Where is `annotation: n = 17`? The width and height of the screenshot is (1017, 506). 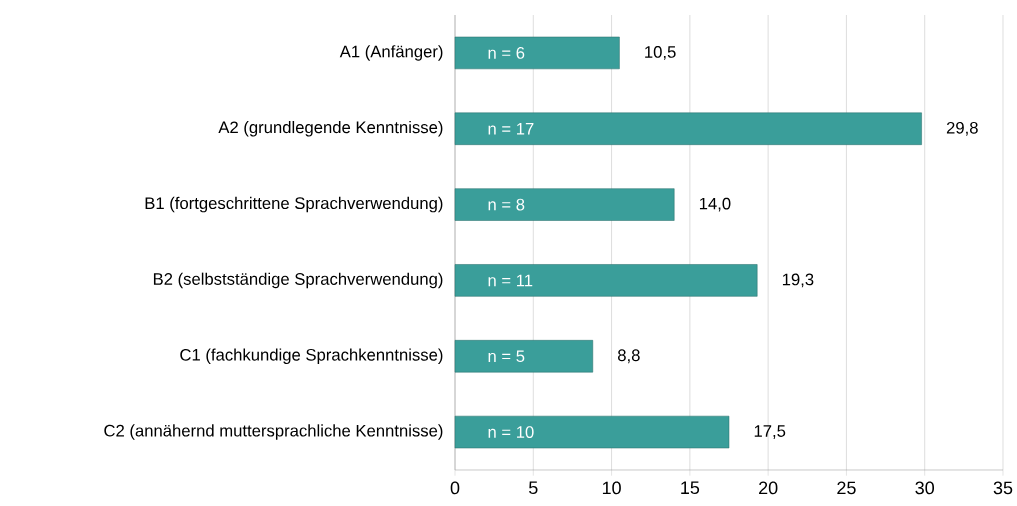 annotation: n = 17 is located at coordinates (511, 129).